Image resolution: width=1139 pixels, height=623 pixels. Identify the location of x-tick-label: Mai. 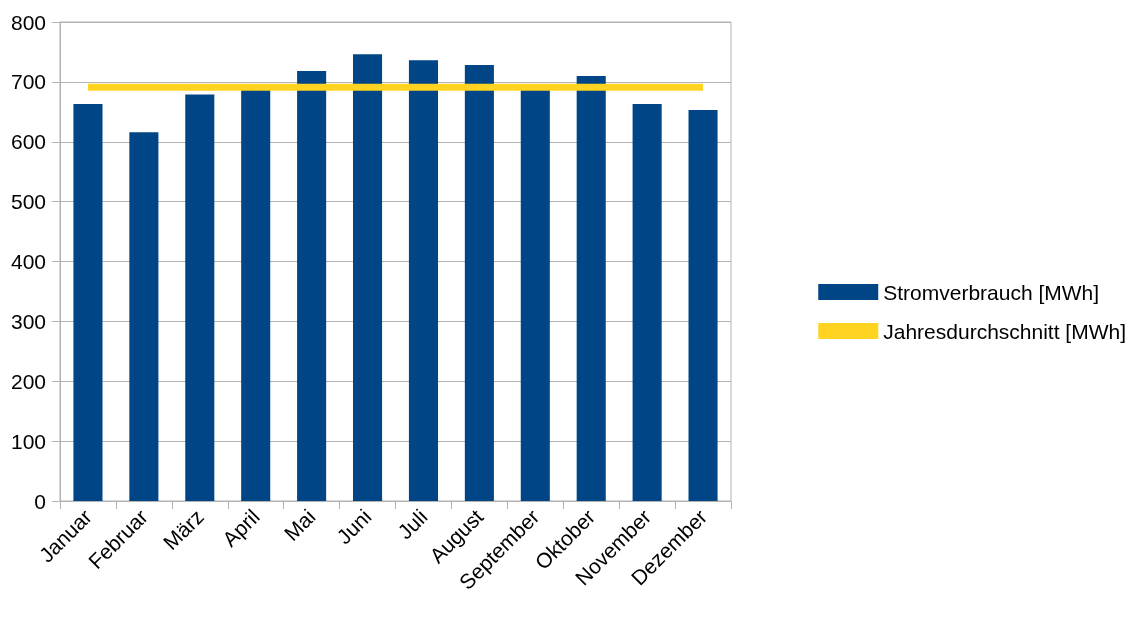
(299, 525).